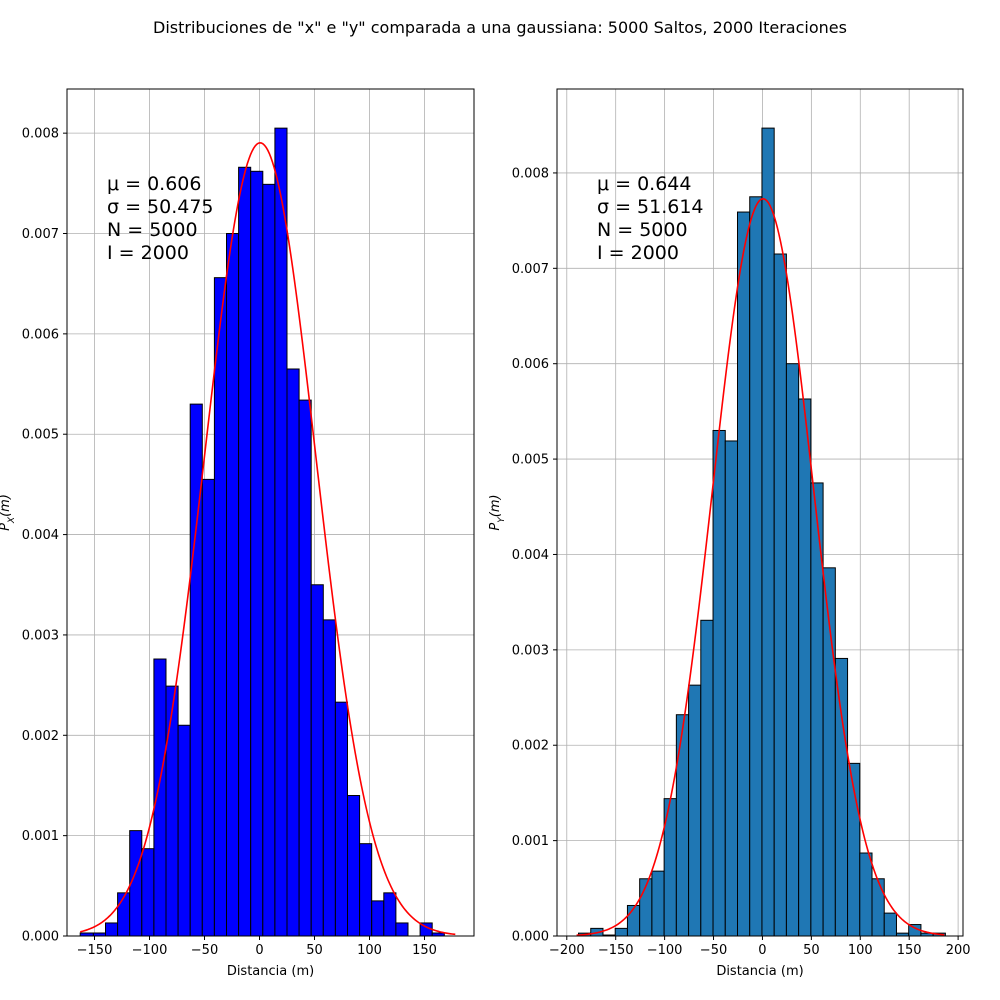  What do you see at coordinates (160, 207) in the screenshot?
I see `stat-sigma: σ = 50.475` at bounding box center [160, 207].